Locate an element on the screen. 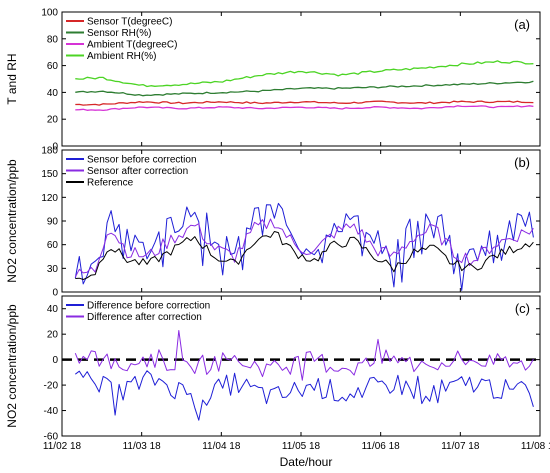 This screenshot has height=473, width=550. y-tick-label: 150 is located at coordinates (49, 174).